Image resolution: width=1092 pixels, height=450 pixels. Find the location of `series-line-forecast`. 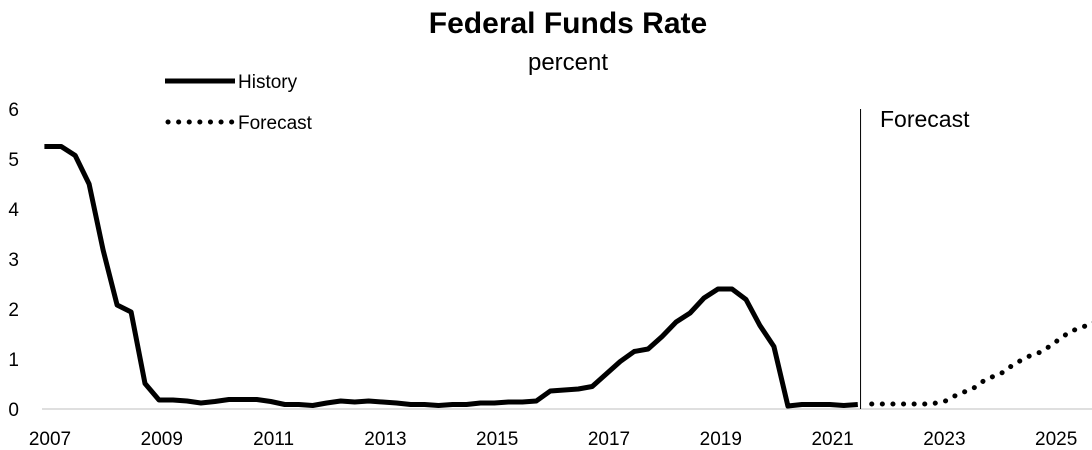

series-line-forecast is located at coordinates (980, 363).